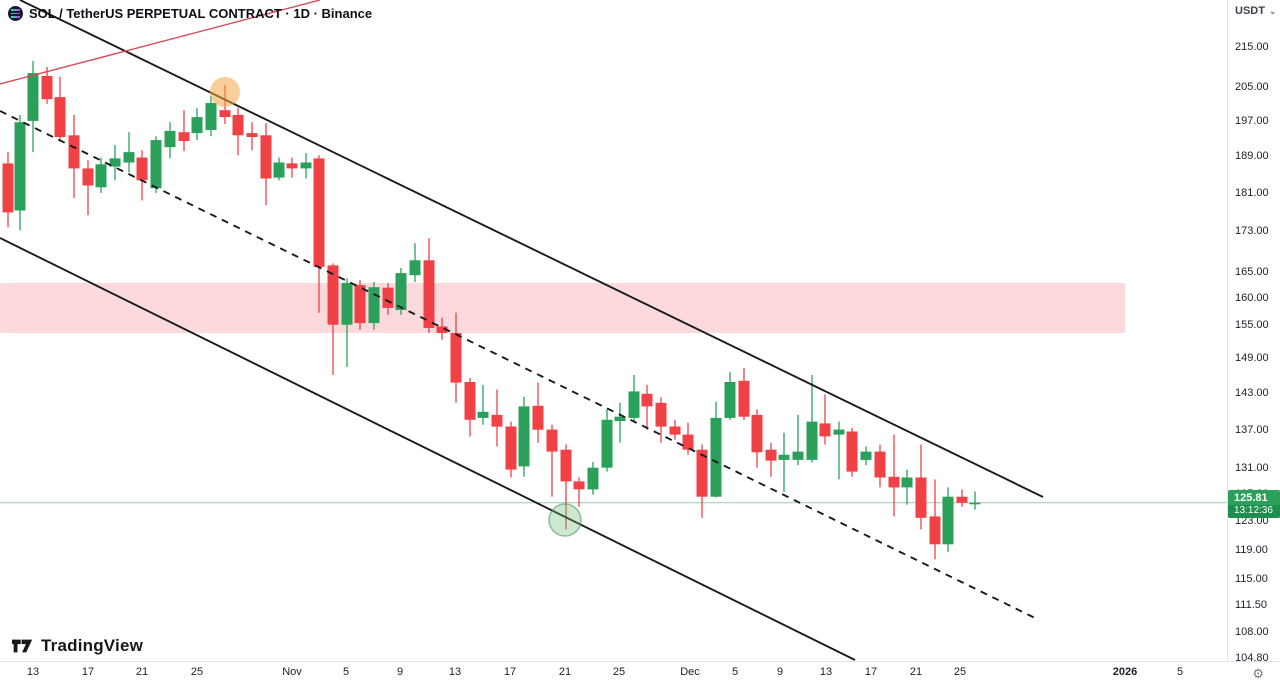  Describe the element at coordinates (1252, 87) in the screenshot. I see `price-tick-label: 205.00` at that location.